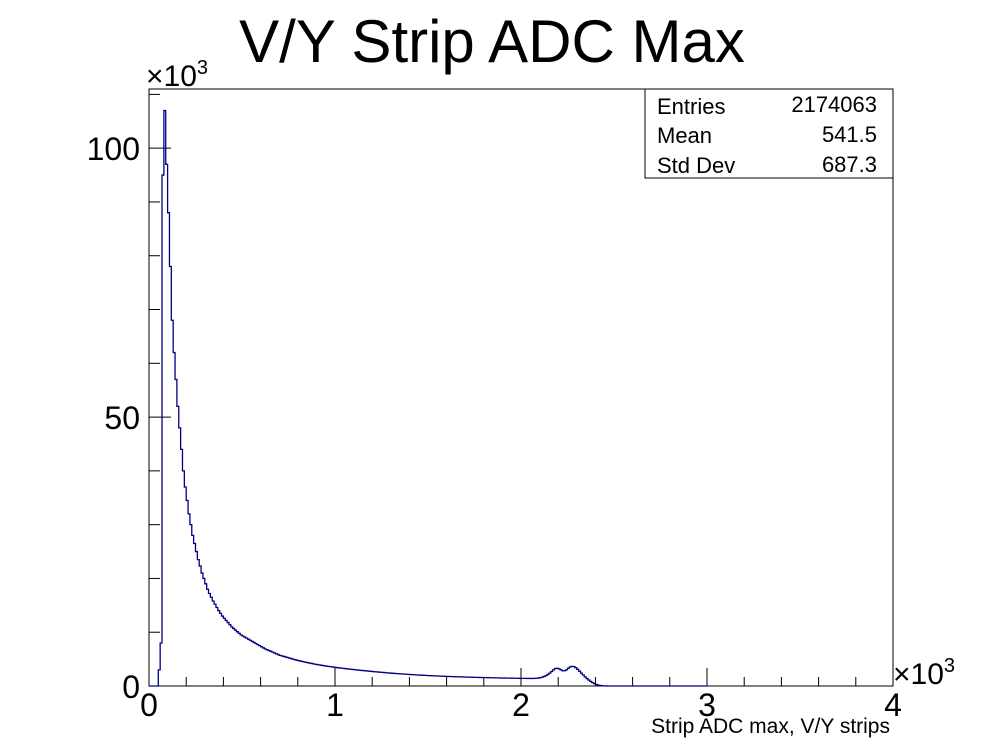 The height and width of the screenshot is (744, 992). Describe the element at coordinates (492, 41) in the screenshot. I see `chart-title: V/Y Strip ADC Max` at that location.